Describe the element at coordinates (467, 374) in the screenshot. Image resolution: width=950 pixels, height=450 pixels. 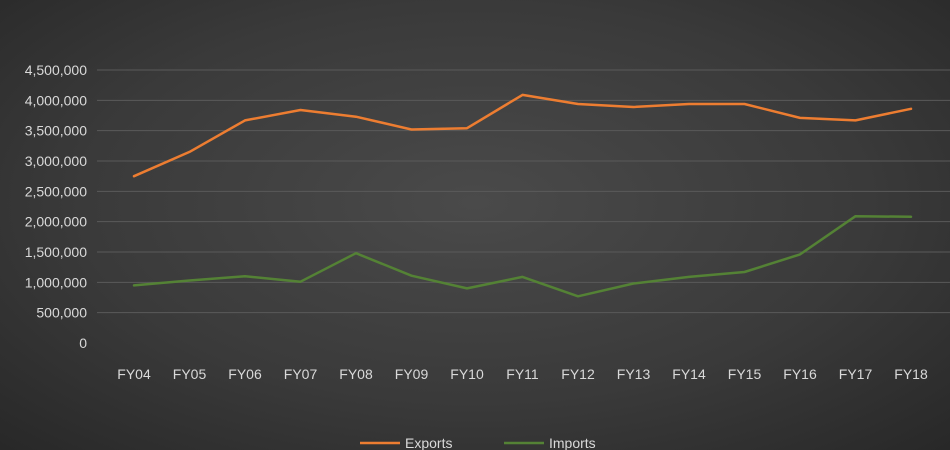
I see `x-tick-label: FY10` at that location.